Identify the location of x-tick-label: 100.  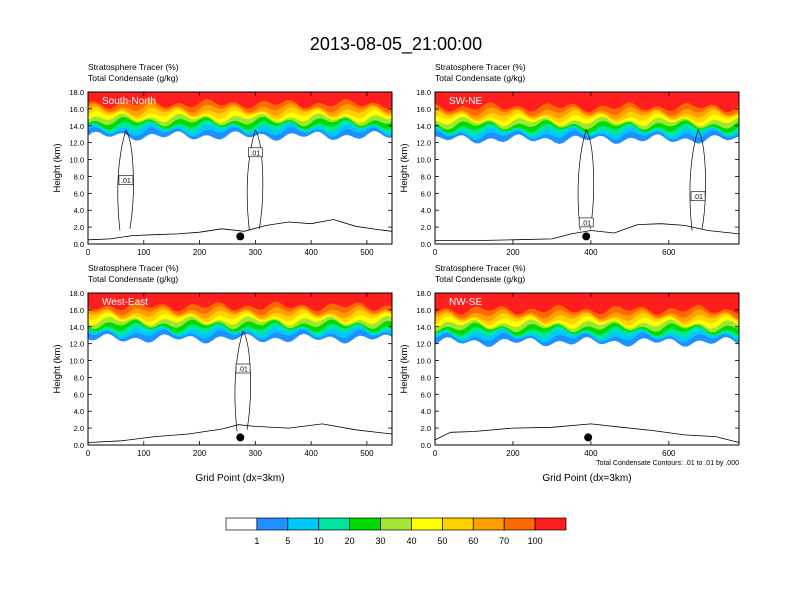
(144, 453).